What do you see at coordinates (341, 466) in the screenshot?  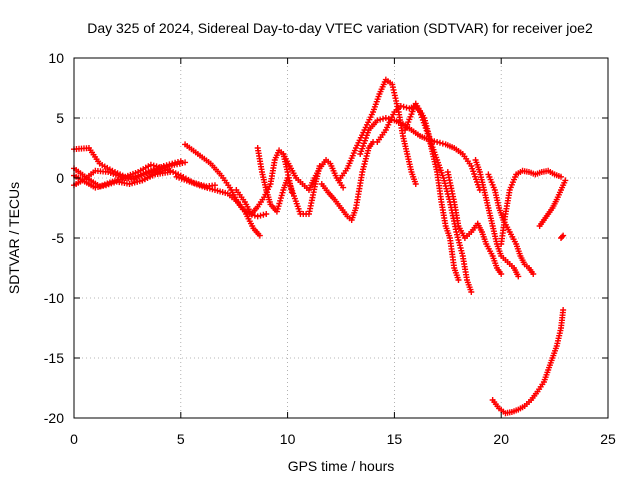 I see `x-axis-label: GPS time / hours` at bounding box center [341, 466].